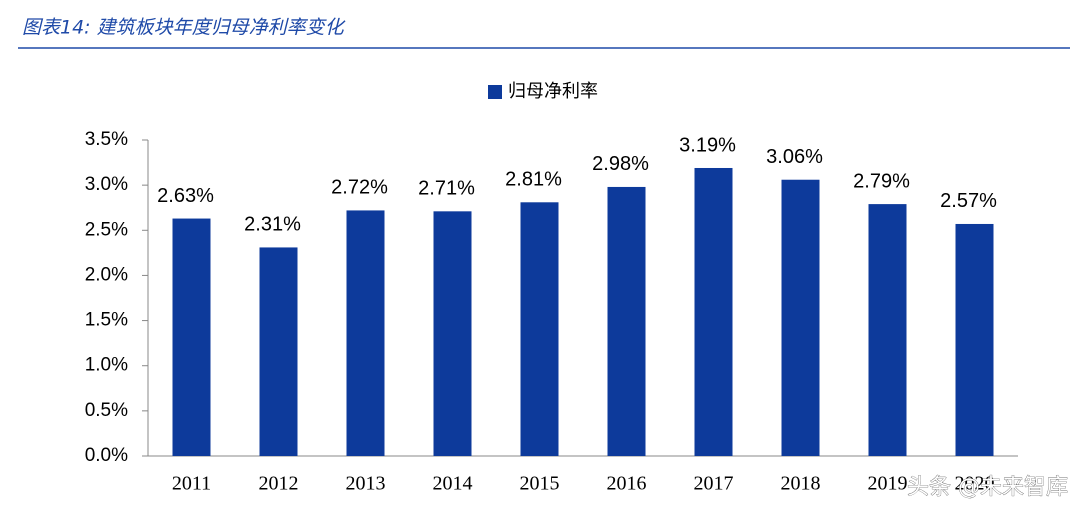  What do you see at coordinates (553, 91) in the screenshot?
I see `legend-label: 归母净利率` at bounding box center [553, 91].